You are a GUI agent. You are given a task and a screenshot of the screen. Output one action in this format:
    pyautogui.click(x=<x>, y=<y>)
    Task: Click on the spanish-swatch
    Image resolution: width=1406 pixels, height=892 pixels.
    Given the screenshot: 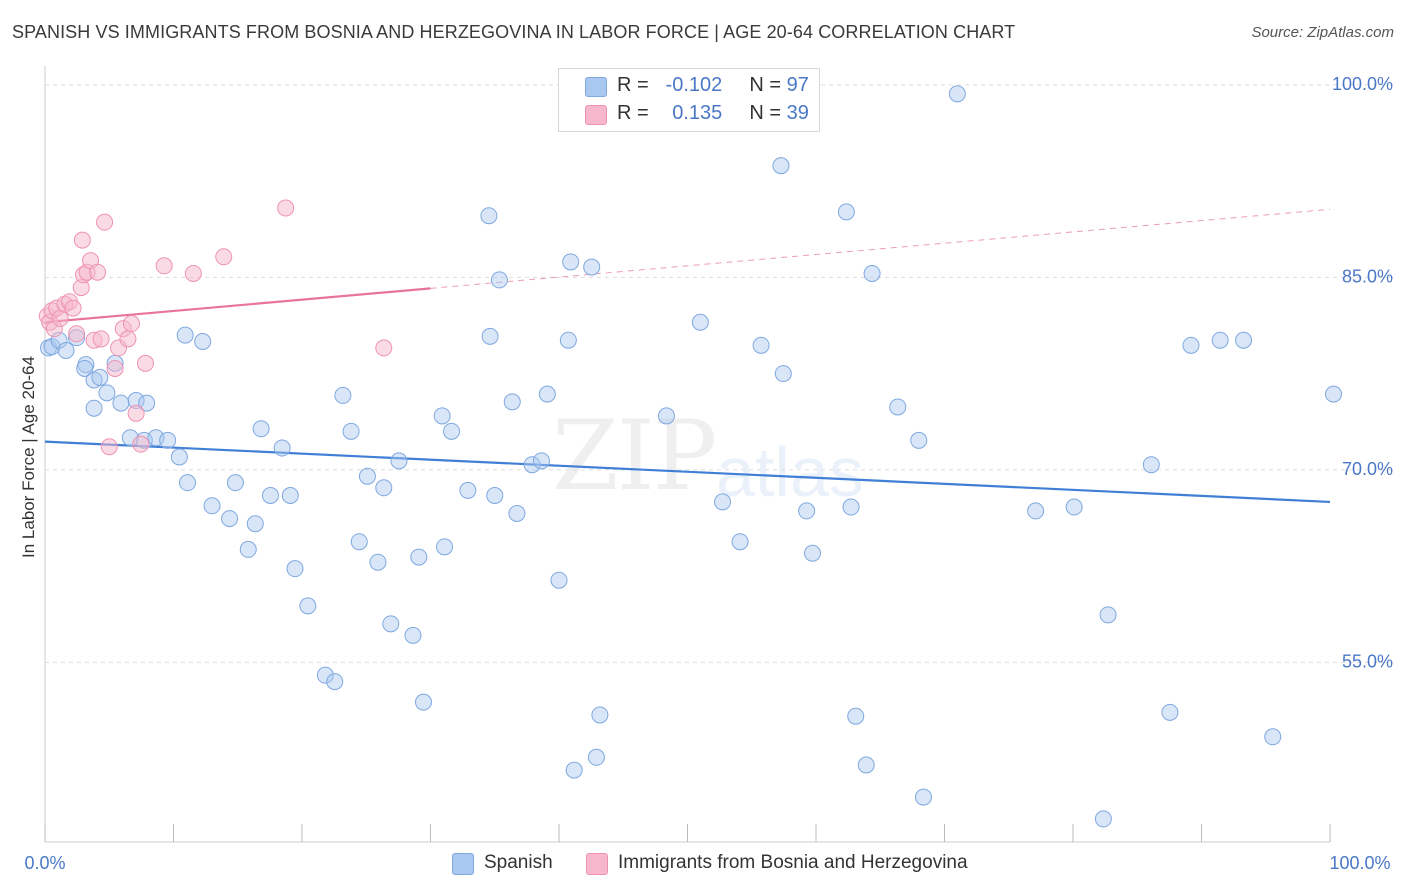 What is the action you would take?
    pyautogui.click(x=596, y=87)
    